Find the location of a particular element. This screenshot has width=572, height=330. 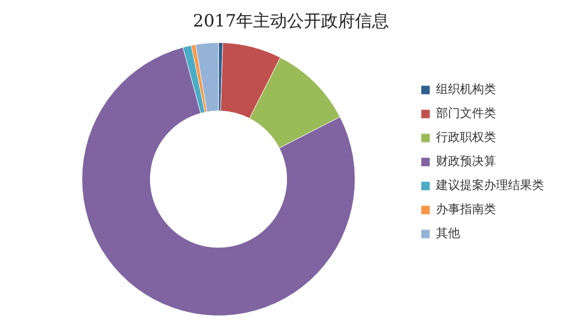

legend-label: 建议提案办理结果类 is located at coordinates (489, 185).